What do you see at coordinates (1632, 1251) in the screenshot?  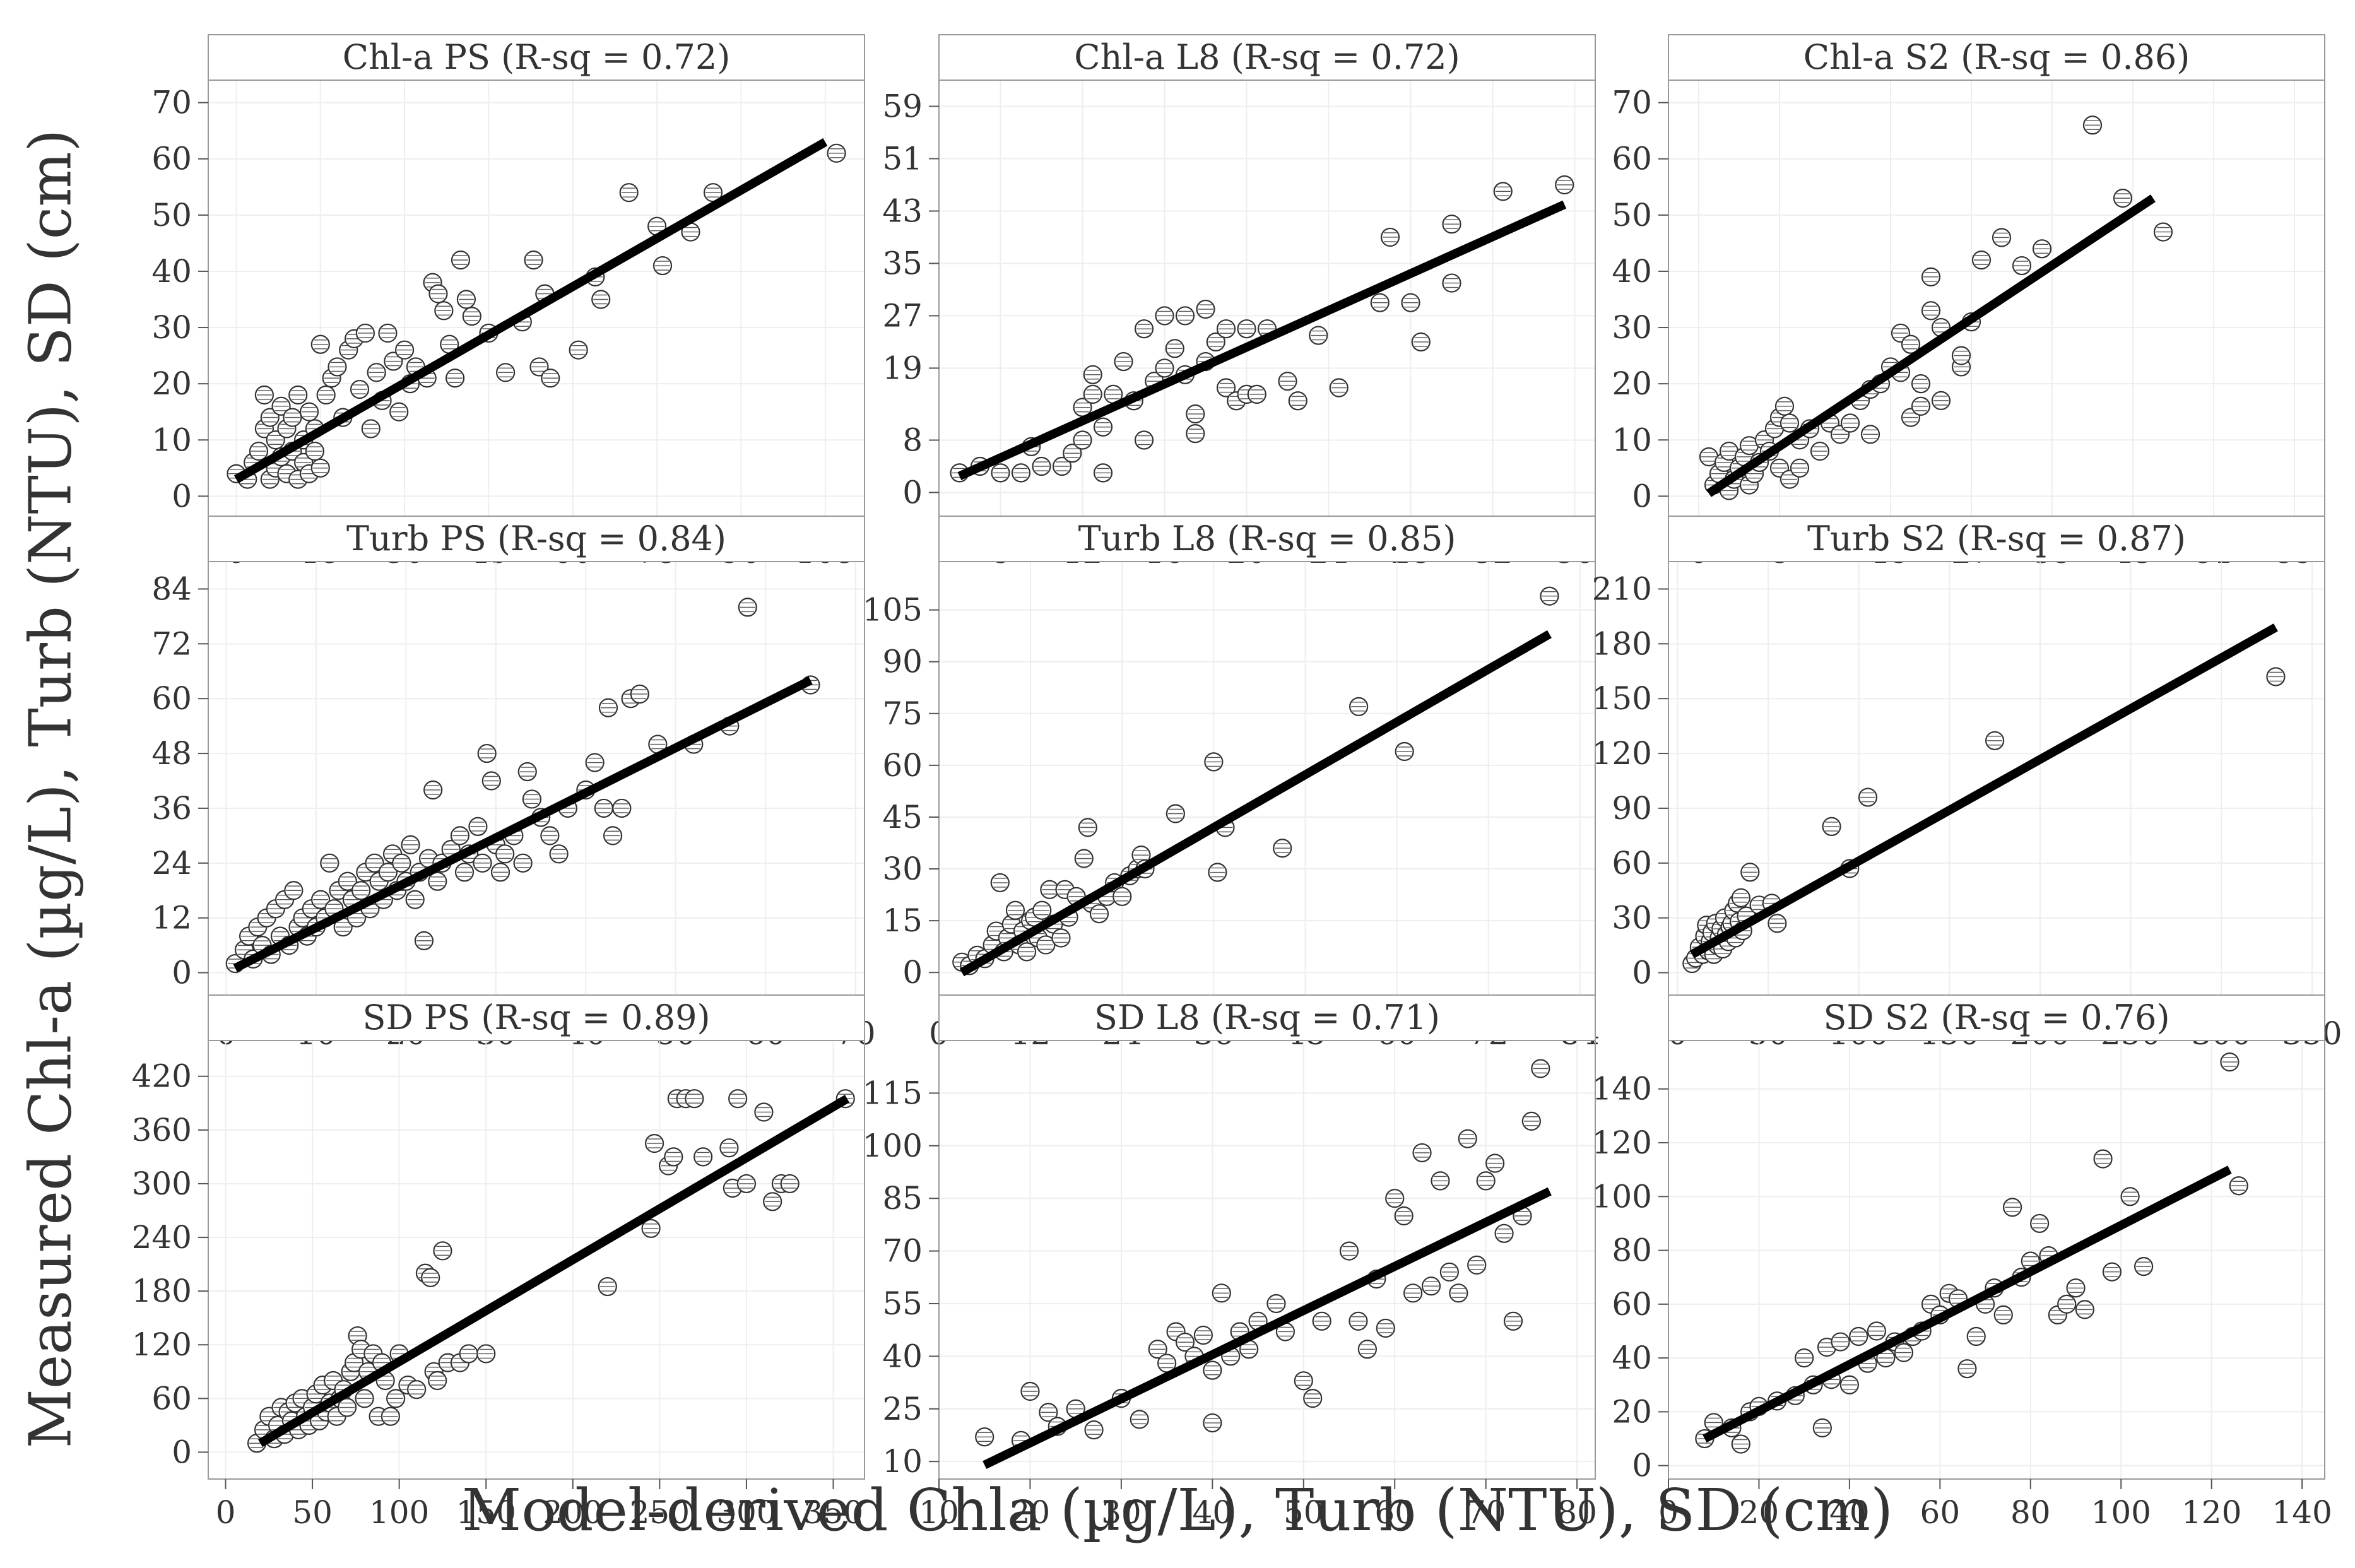 I see `y-tick-label: 80` at bounding box center [1632, 1251].